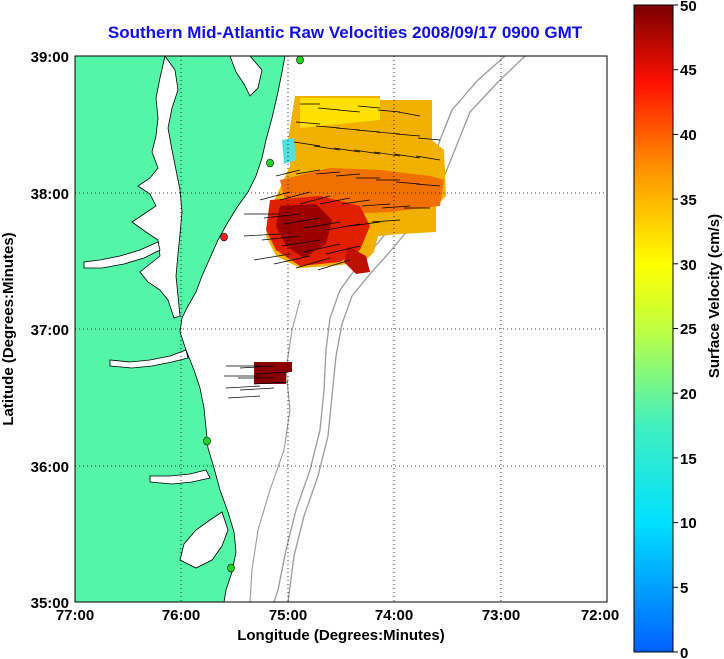  What do you see at coordinates (50, 603) in the screenshot?
I see `y-tick-label: 35:00` at bounding box center [50, 603].